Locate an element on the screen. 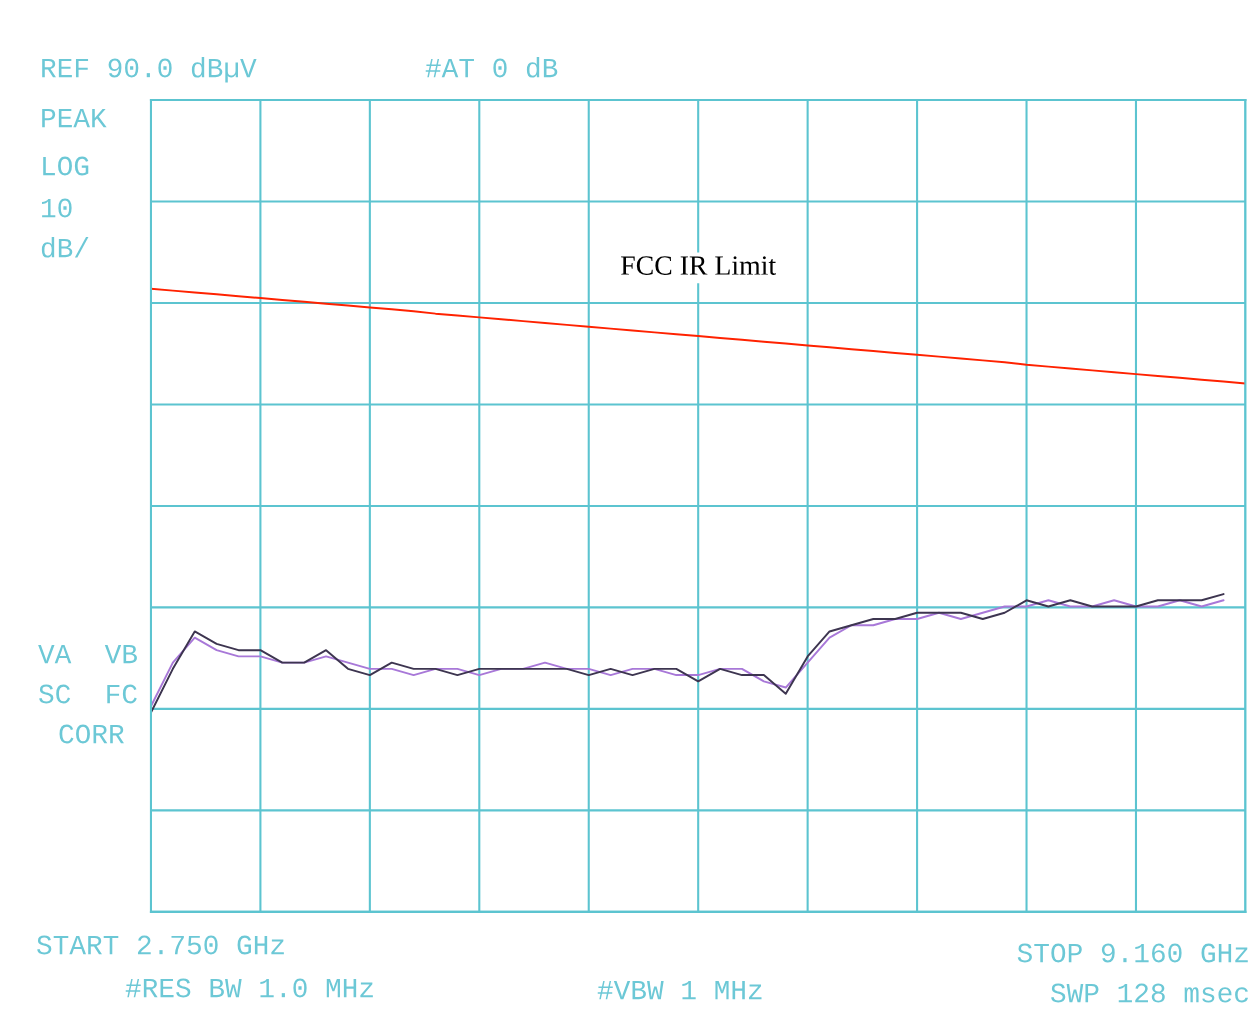  text: START 2.750 GHz is located at coordinates (160, 945).